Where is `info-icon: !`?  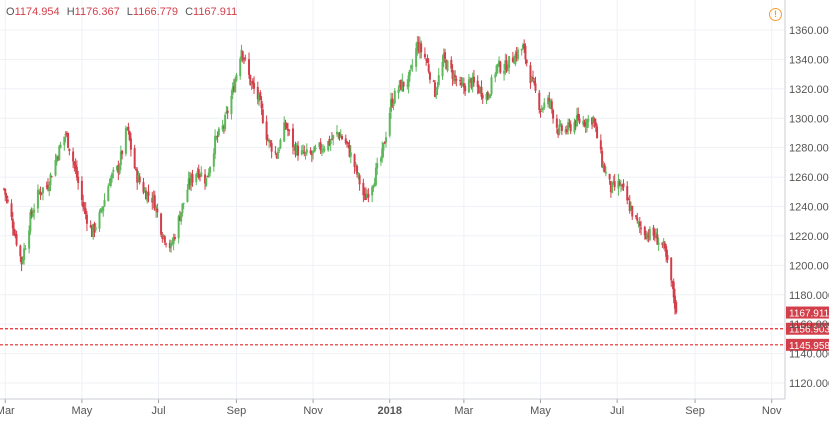 info-icon: ! is located at coordinates (775, 14).